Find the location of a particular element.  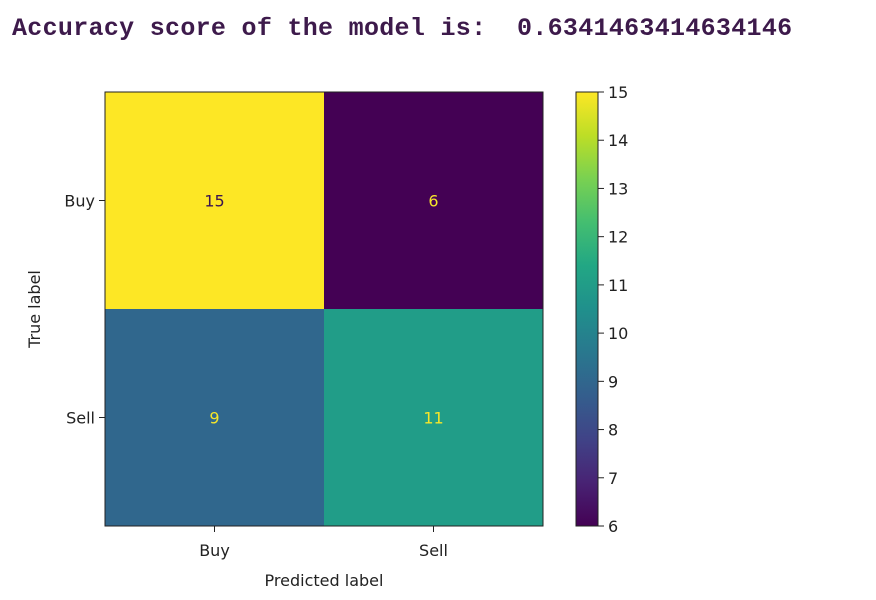

cell-value-label: 11 is located at coordinates (433, 418).